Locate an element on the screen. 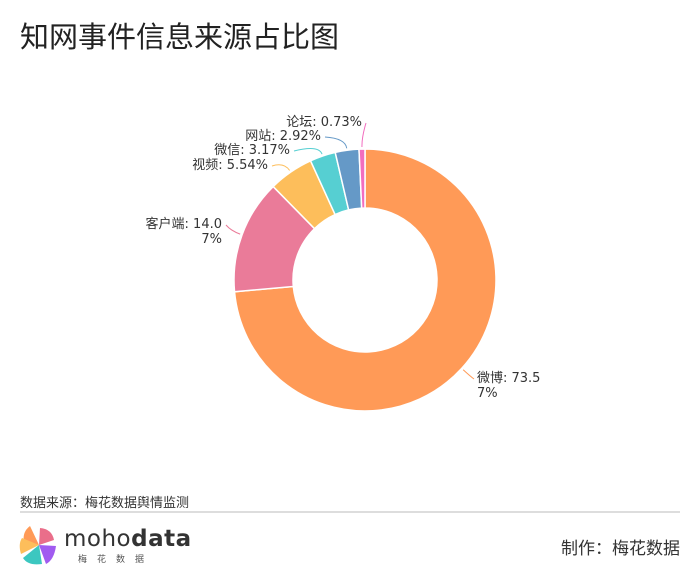  leader-line-视频 is located at coordinates (281, 167).